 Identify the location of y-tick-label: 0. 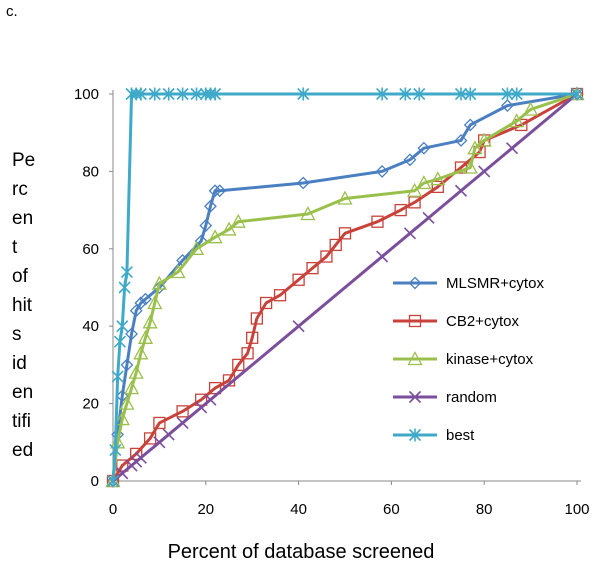
(95, 481).